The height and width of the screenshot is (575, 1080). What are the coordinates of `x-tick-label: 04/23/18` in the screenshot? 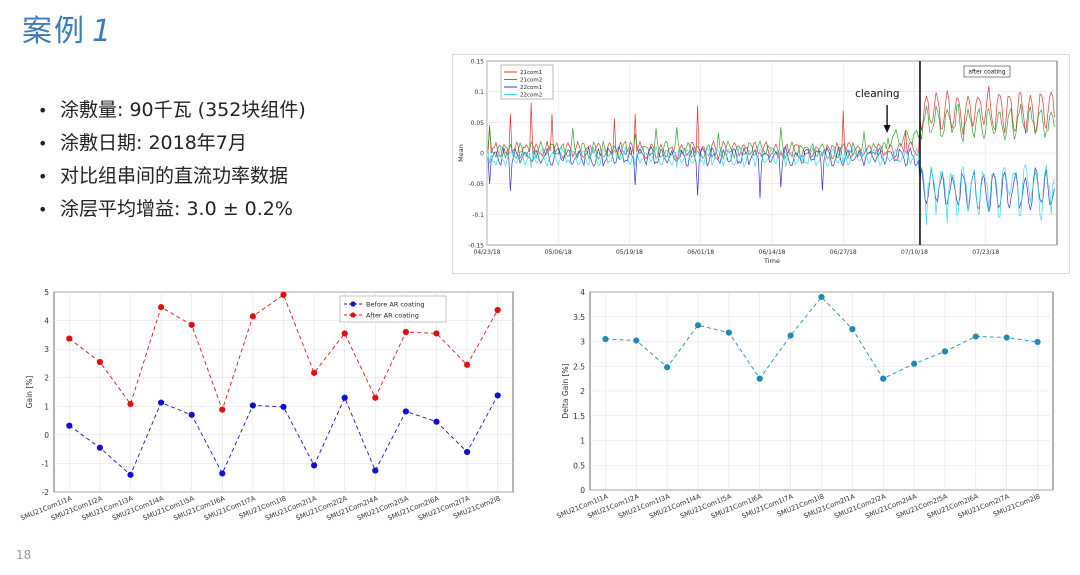 It's located at (487, 252).